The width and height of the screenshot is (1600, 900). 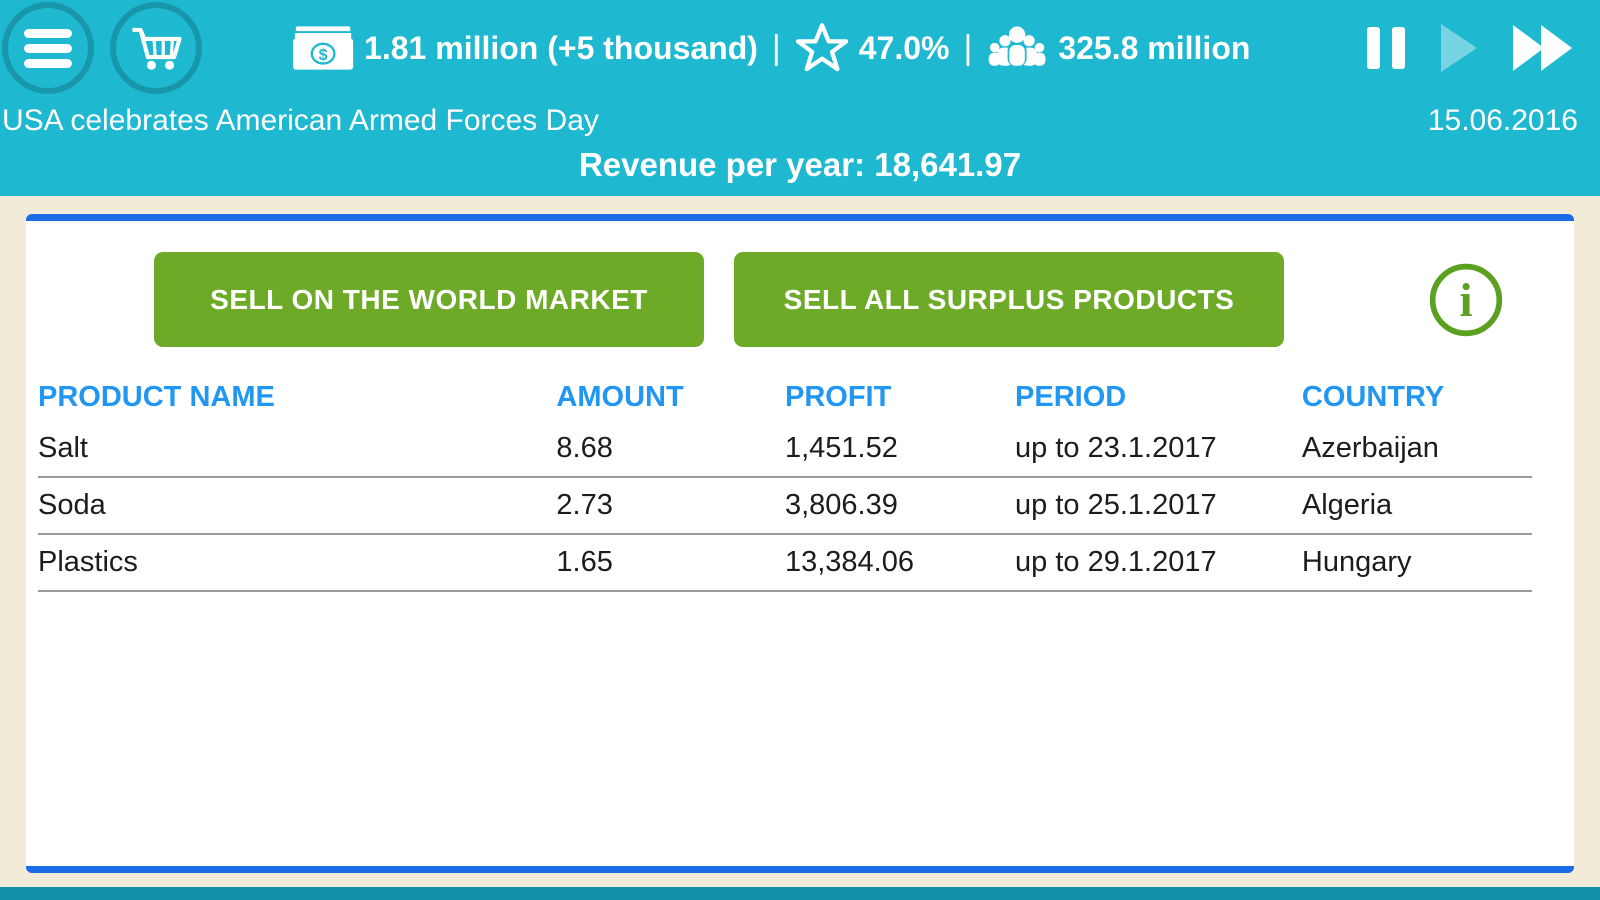 I want to click on cart-button, so click(x=156, y=48).